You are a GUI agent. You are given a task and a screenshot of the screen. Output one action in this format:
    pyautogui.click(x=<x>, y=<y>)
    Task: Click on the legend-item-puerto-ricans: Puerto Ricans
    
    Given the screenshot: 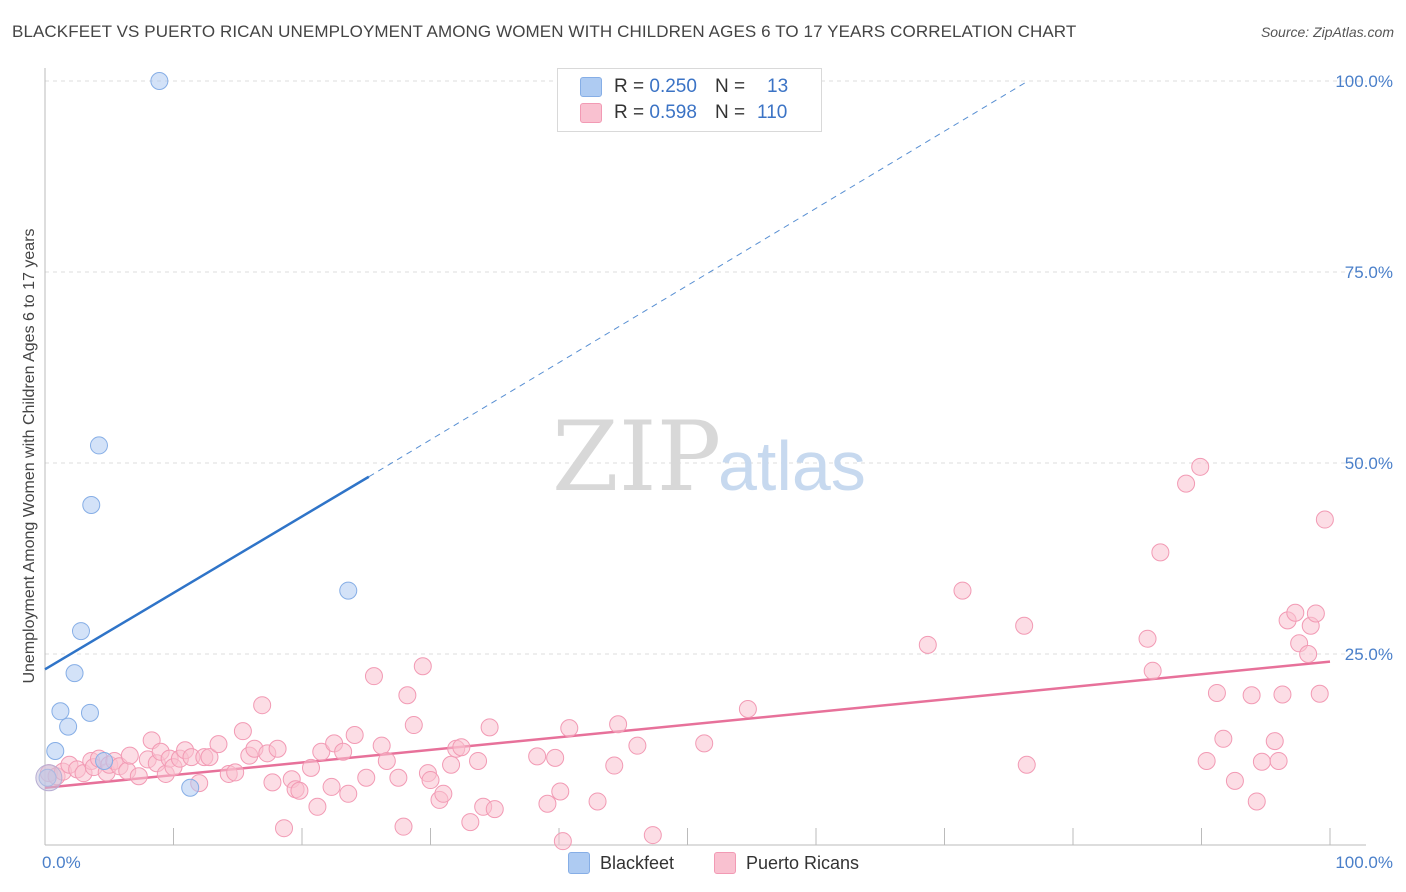 What is the action you would take?
    pyautogui.click(x=786, y=863)
    